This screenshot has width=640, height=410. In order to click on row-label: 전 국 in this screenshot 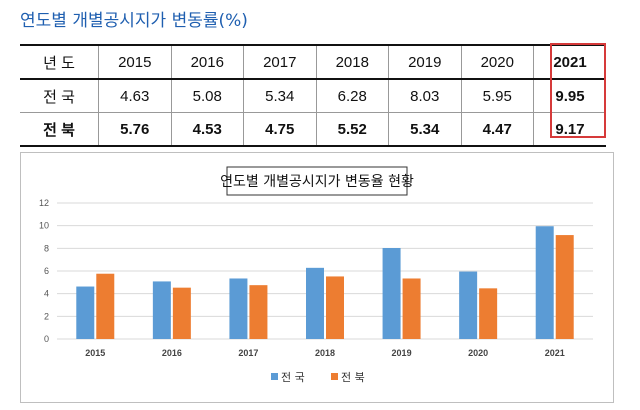, I will do `click(59, 96)`.